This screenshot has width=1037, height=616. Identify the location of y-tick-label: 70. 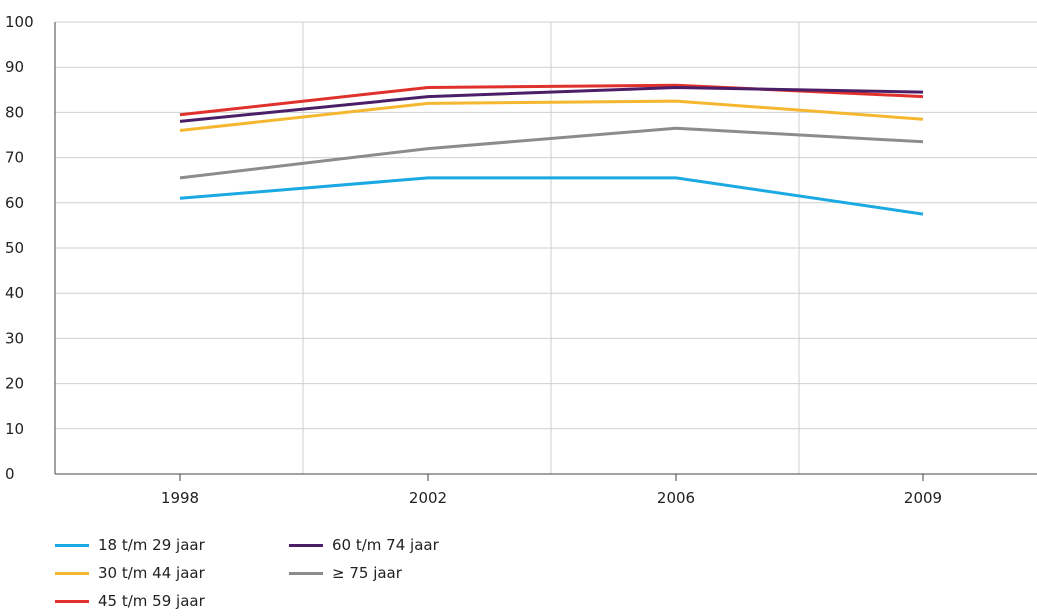
(14, 158).